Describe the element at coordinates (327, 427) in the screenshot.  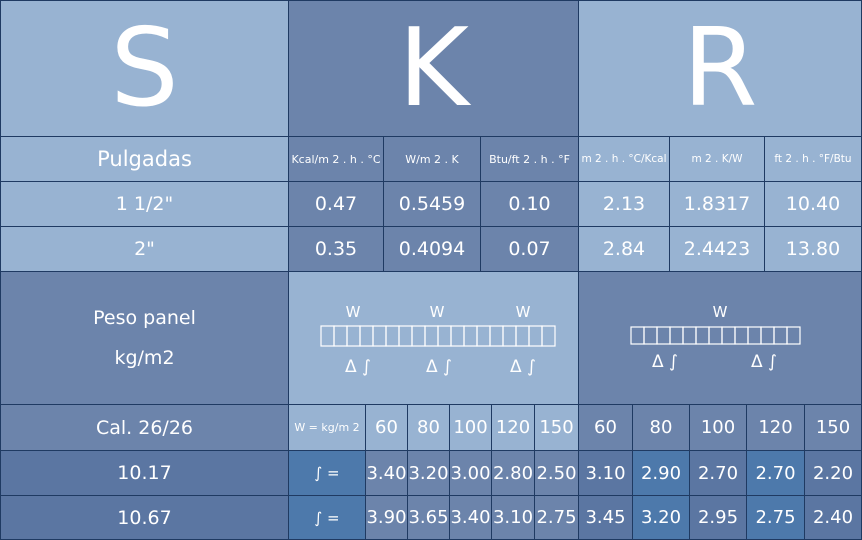
I see `load-unit-label: W = kg/m 2` at that location.